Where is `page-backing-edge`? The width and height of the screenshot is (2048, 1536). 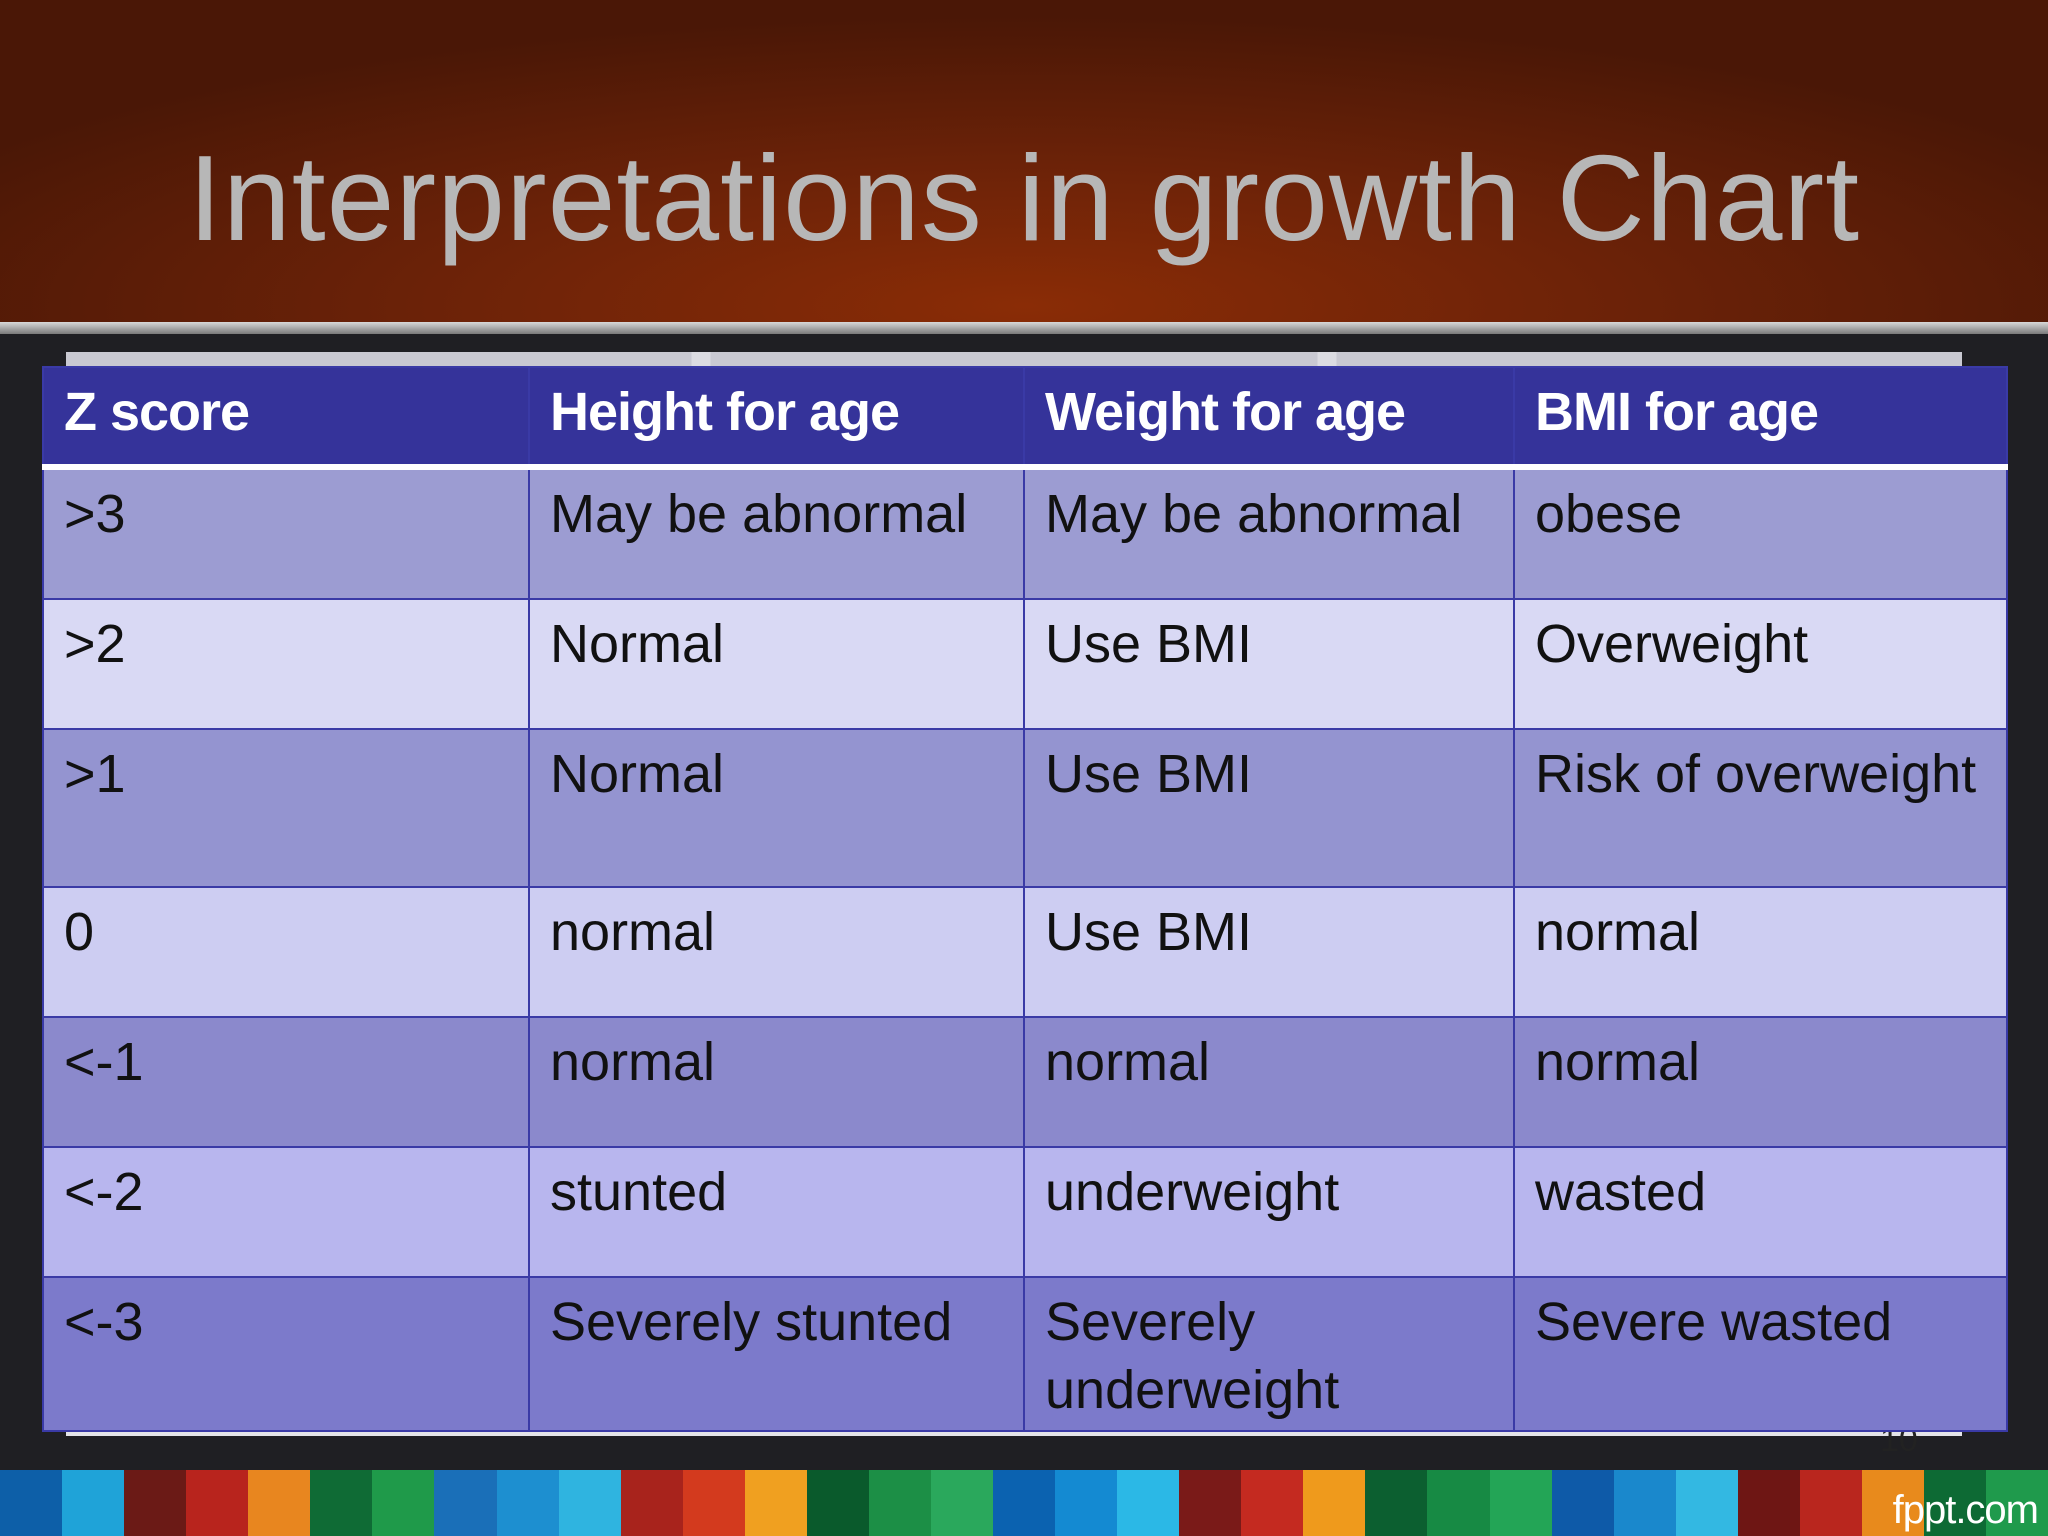 page-backing-edge is located at coordinates (1014, 361).